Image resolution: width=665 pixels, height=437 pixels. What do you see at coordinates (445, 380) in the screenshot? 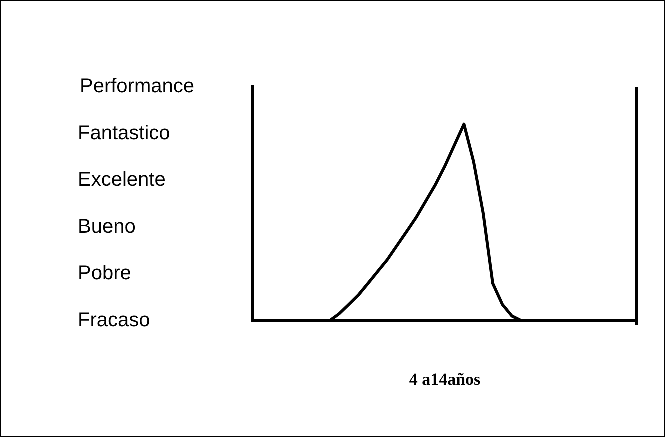
I see `x-axis-title: 4 a14años` at bounding box center [445, 380].